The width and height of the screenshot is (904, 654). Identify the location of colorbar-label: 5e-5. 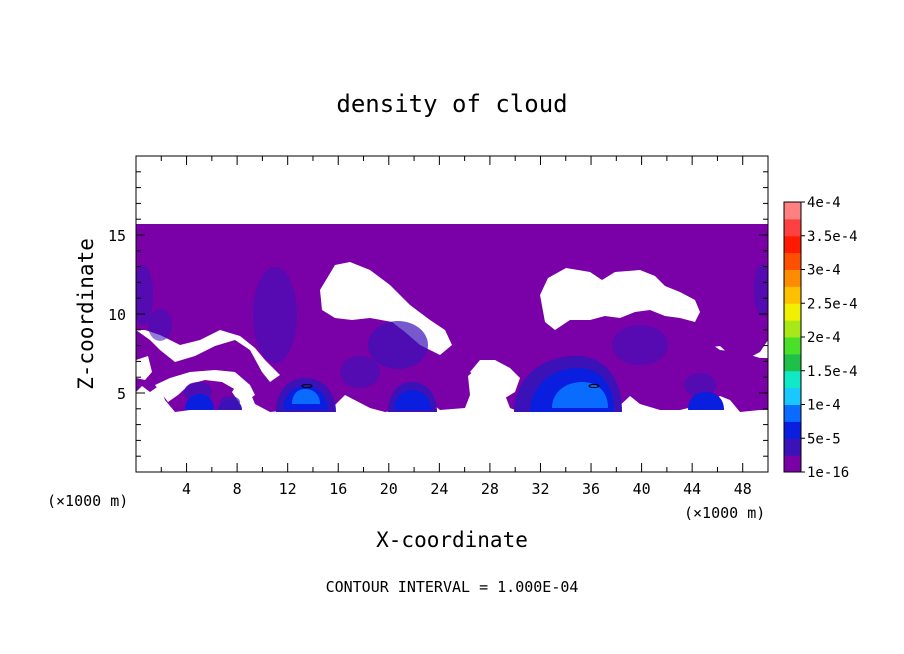
(824, 439).